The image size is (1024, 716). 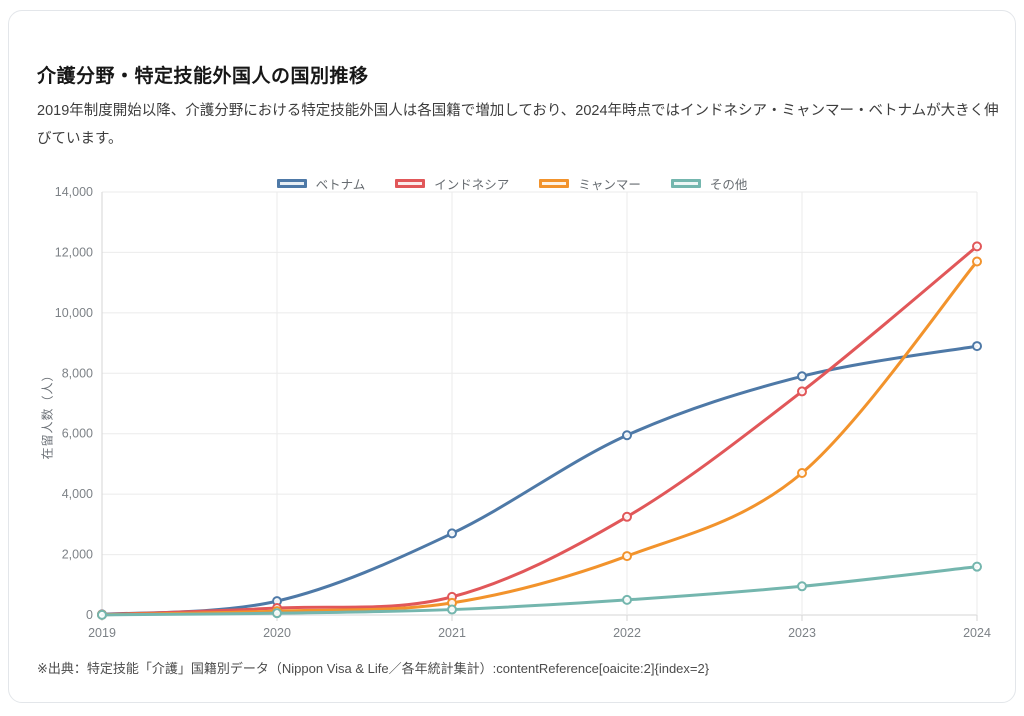 I want to click on legend-swatch-myanmar, so click(x=554, y=183).